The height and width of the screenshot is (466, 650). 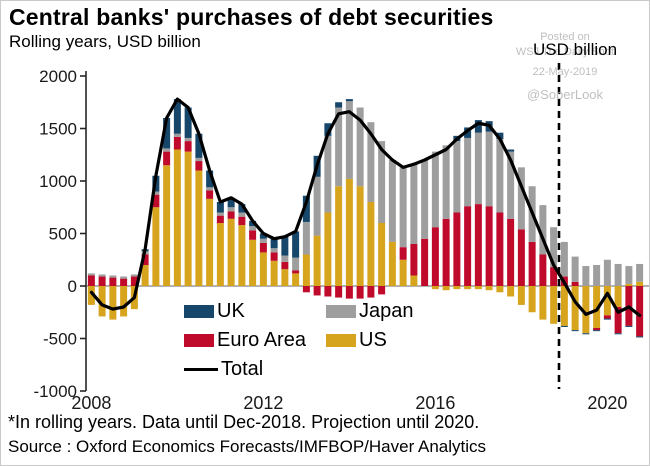 I want to click on x-axis-labels: 2008 2012 2016 2020, so click(x=349, y=403).